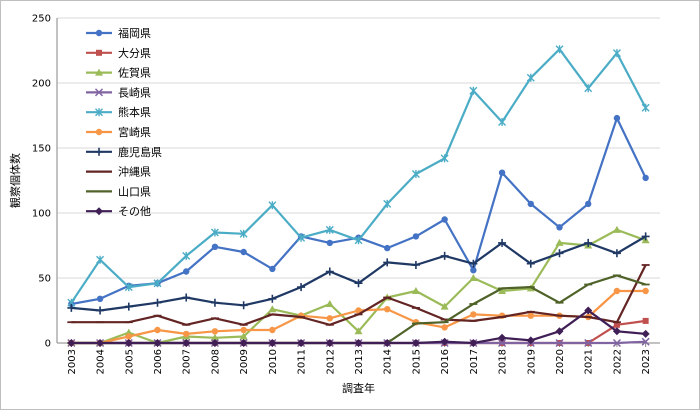  What do you see at coordinates (359, 361) in the screenshot?
I see `x-tick-label: 2013` at bounding box center [359, 361].